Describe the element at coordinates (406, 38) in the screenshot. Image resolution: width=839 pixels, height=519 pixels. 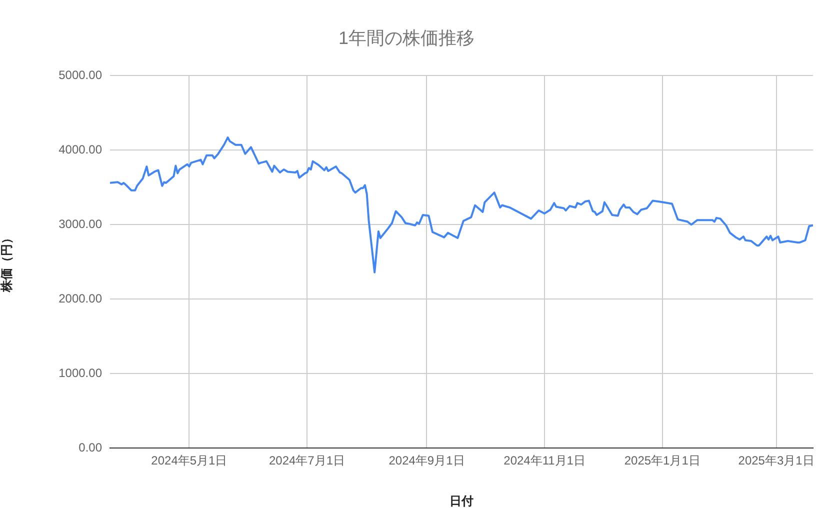
I see `chart-title: 1年間の株価推移` at that location.